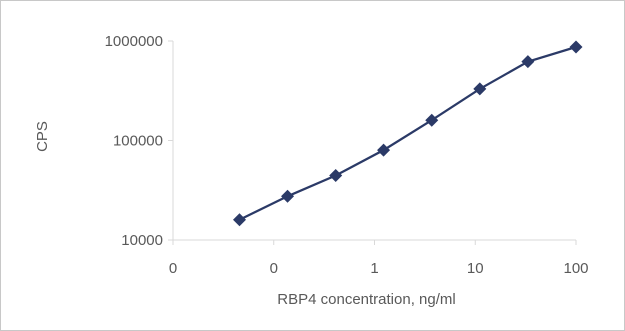 The image size is (625, 331). What do you see at coordinates (366, 299) in the screenshot?
I see `x-axis-title: RBP4 concentration, ng/ml` at bounding box center [366, 299].